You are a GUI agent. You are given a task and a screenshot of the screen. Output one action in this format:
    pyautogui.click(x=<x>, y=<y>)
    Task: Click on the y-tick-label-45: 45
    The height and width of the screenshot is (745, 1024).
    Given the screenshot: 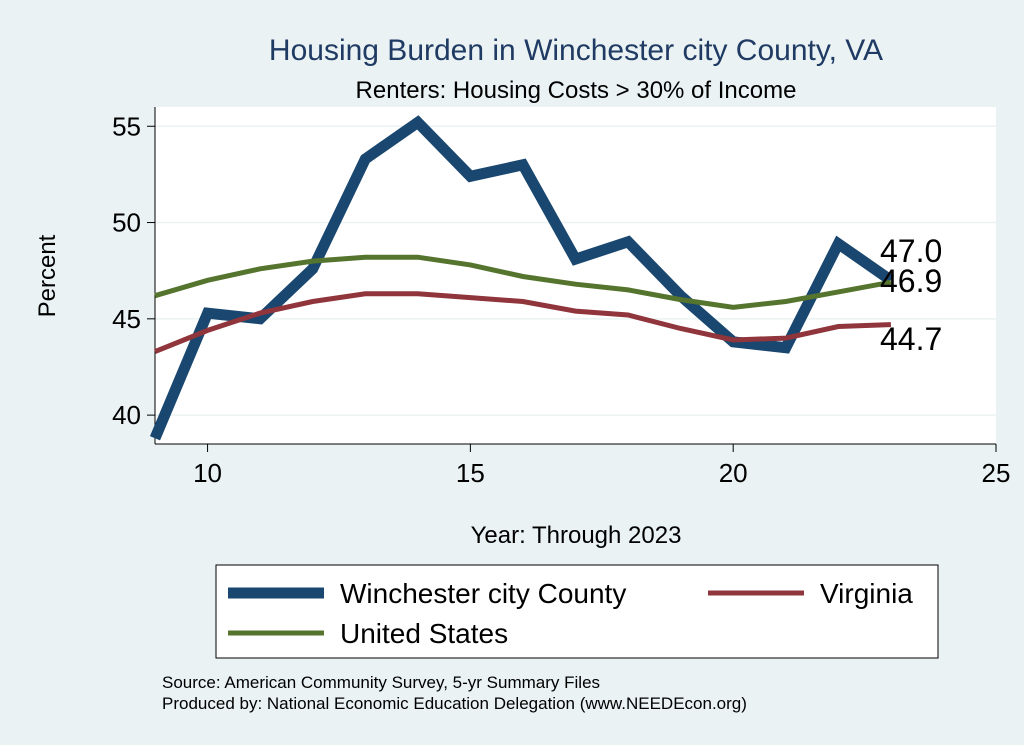 What is the action you would take?
    pyautogui.click(x=126, y=319)
    